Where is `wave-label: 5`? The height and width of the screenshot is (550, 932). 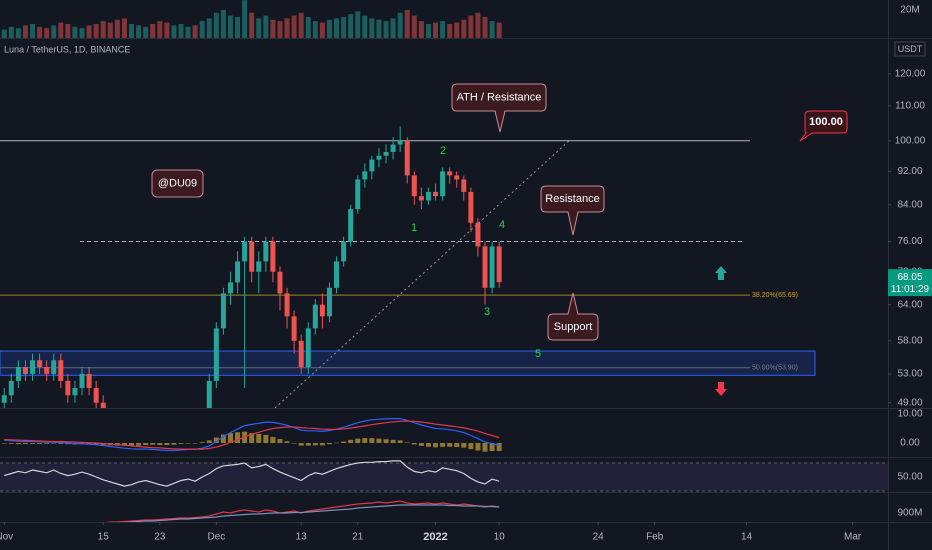 wave-label: 5 is located at coordinates (538, 354).